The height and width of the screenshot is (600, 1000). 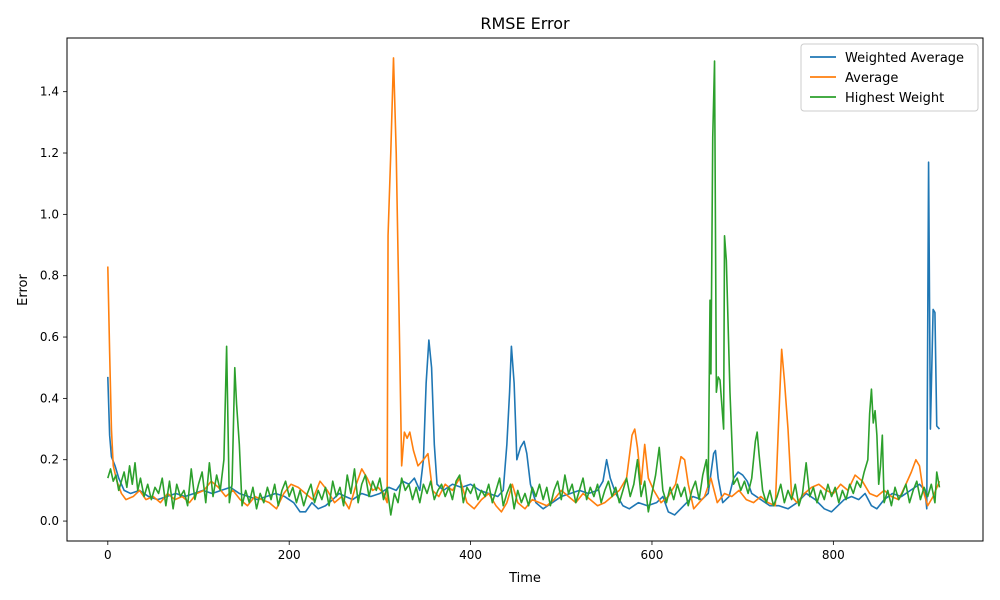 I want to click on legend-label: Highest Weight, so click(x=894, y=98).